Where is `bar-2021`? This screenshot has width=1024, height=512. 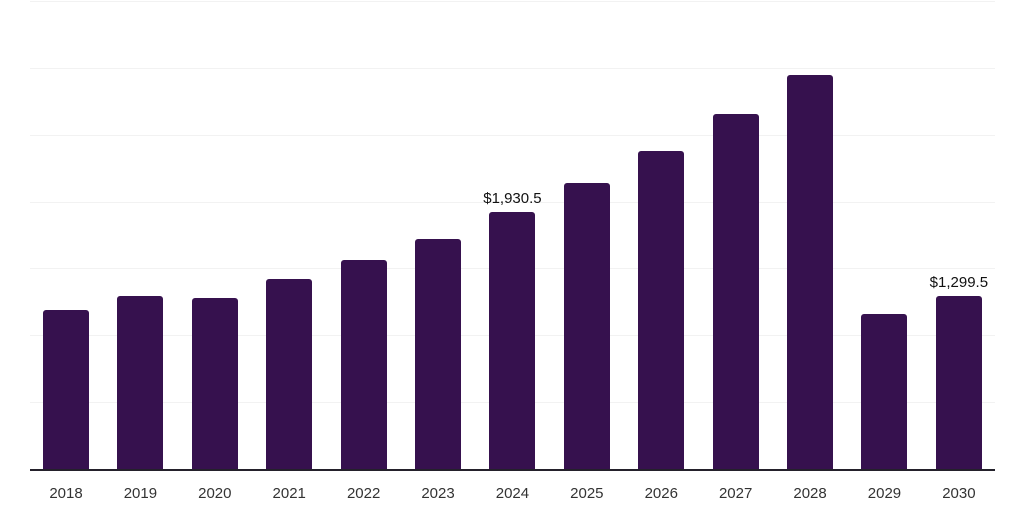 bar-2021 is located at coordinates (289, 374).